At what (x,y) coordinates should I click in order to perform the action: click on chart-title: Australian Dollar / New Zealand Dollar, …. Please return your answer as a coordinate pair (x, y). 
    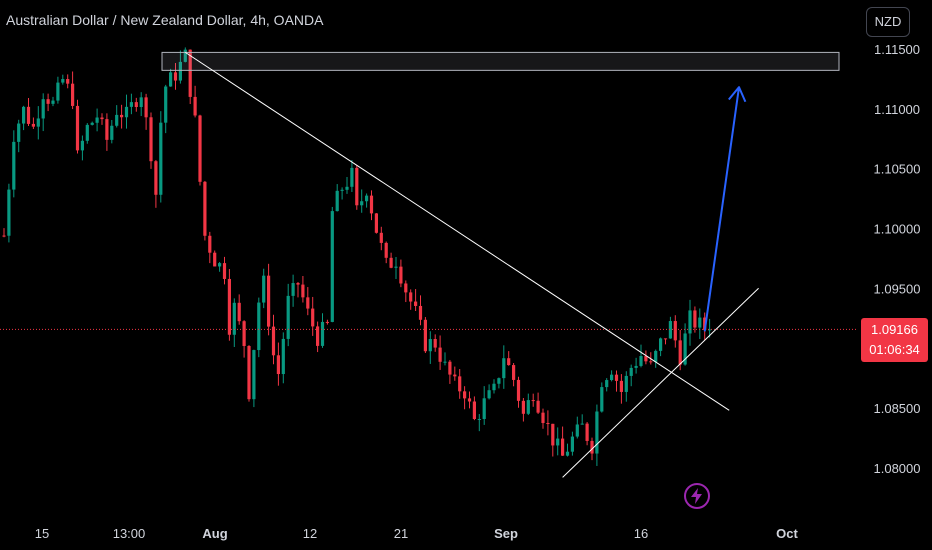
    Looking at the image, I should click on (165, 20).